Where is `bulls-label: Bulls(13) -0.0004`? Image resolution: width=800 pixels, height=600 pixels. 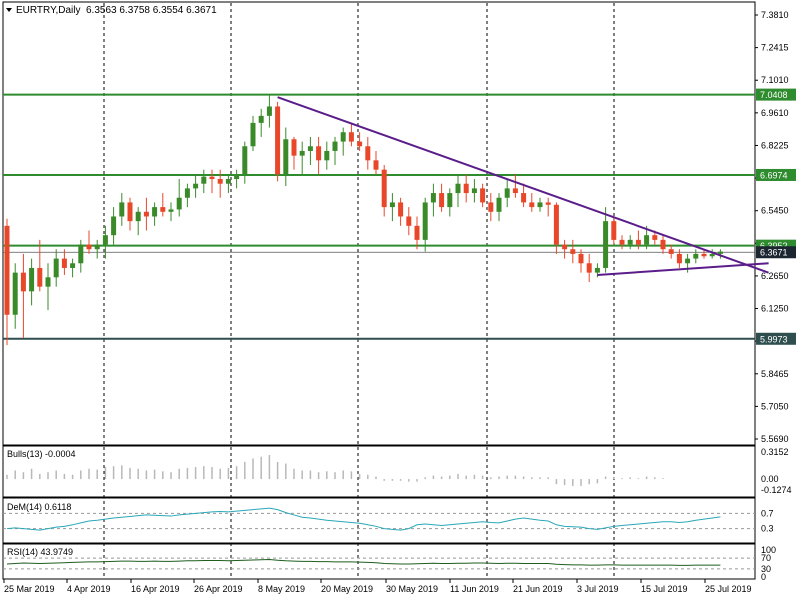
bulls-label: Bulls(13) -0.0004 is located at coordinates (41, 454).